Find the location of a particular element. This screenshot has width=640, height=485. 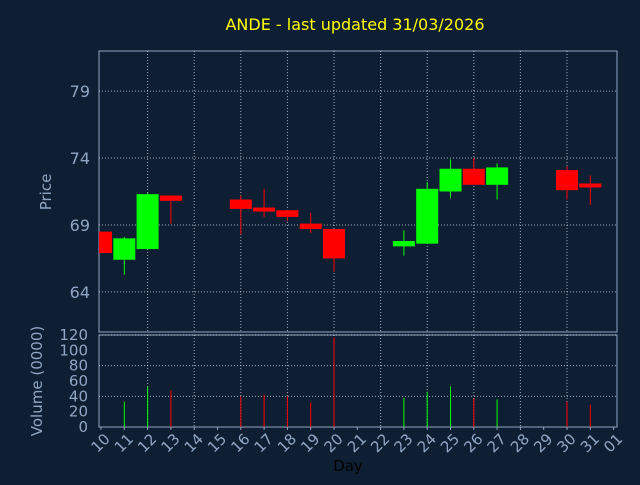

price-tick-label: 79 is located at coordinates (80, 91).